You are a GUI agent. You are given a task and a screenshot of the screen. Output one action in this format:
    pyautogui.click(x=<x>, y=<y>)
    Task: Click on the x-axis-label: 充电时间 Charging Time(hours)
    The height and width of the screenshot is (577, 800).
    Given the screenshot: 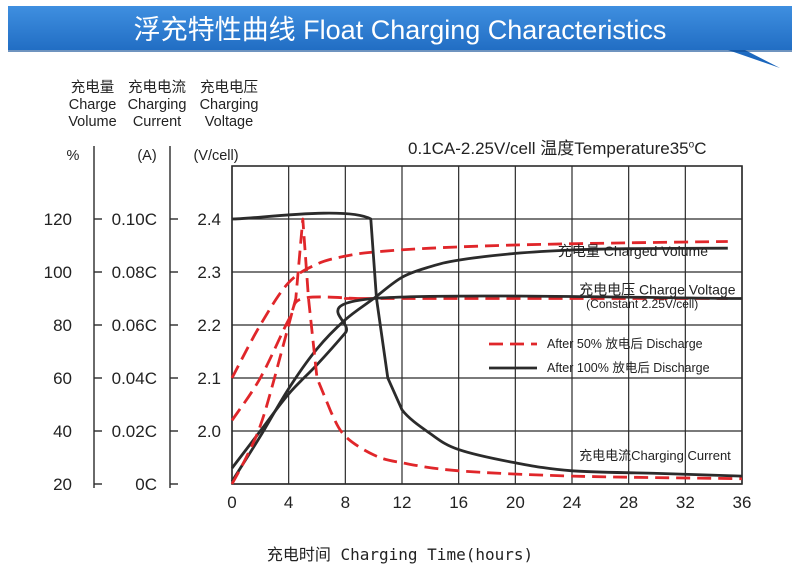 What is the action you would take?
    pyautogui.click(x=400, y=554)
    